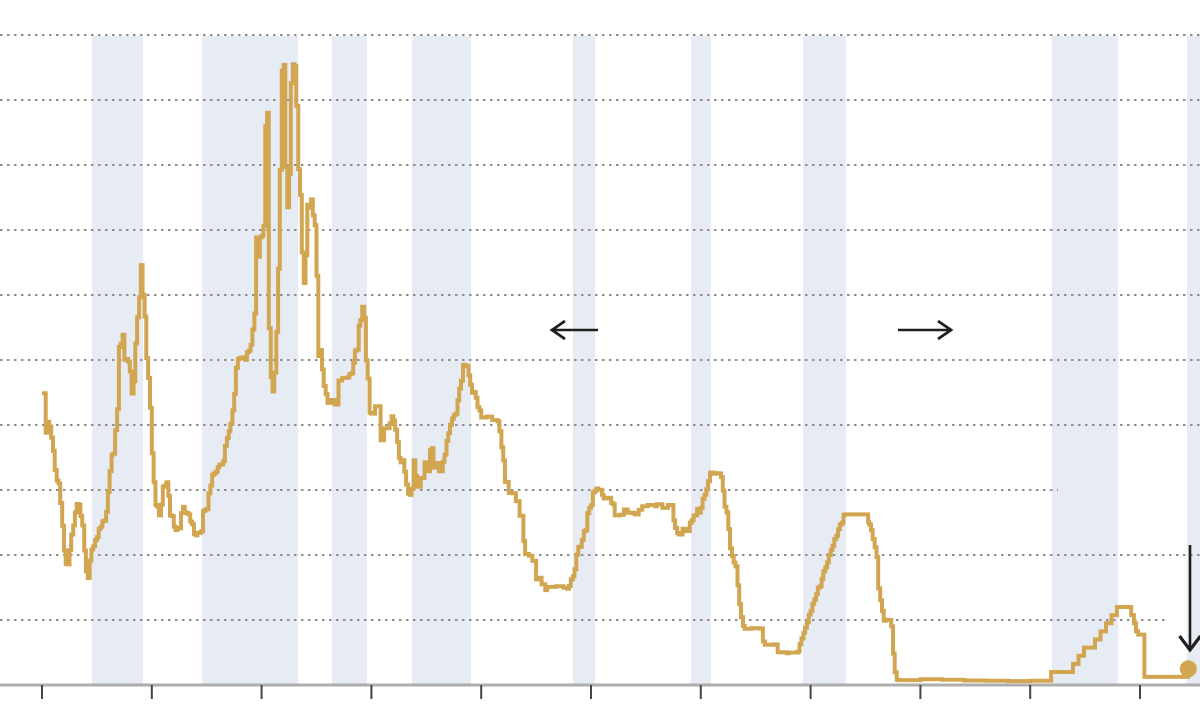 The width and height of the screenshot is (1200, 728). What do you see at coordinates (1189, 644) in the screenshot?
I see `down-arrow-head` at bounding box center [1189, 644].